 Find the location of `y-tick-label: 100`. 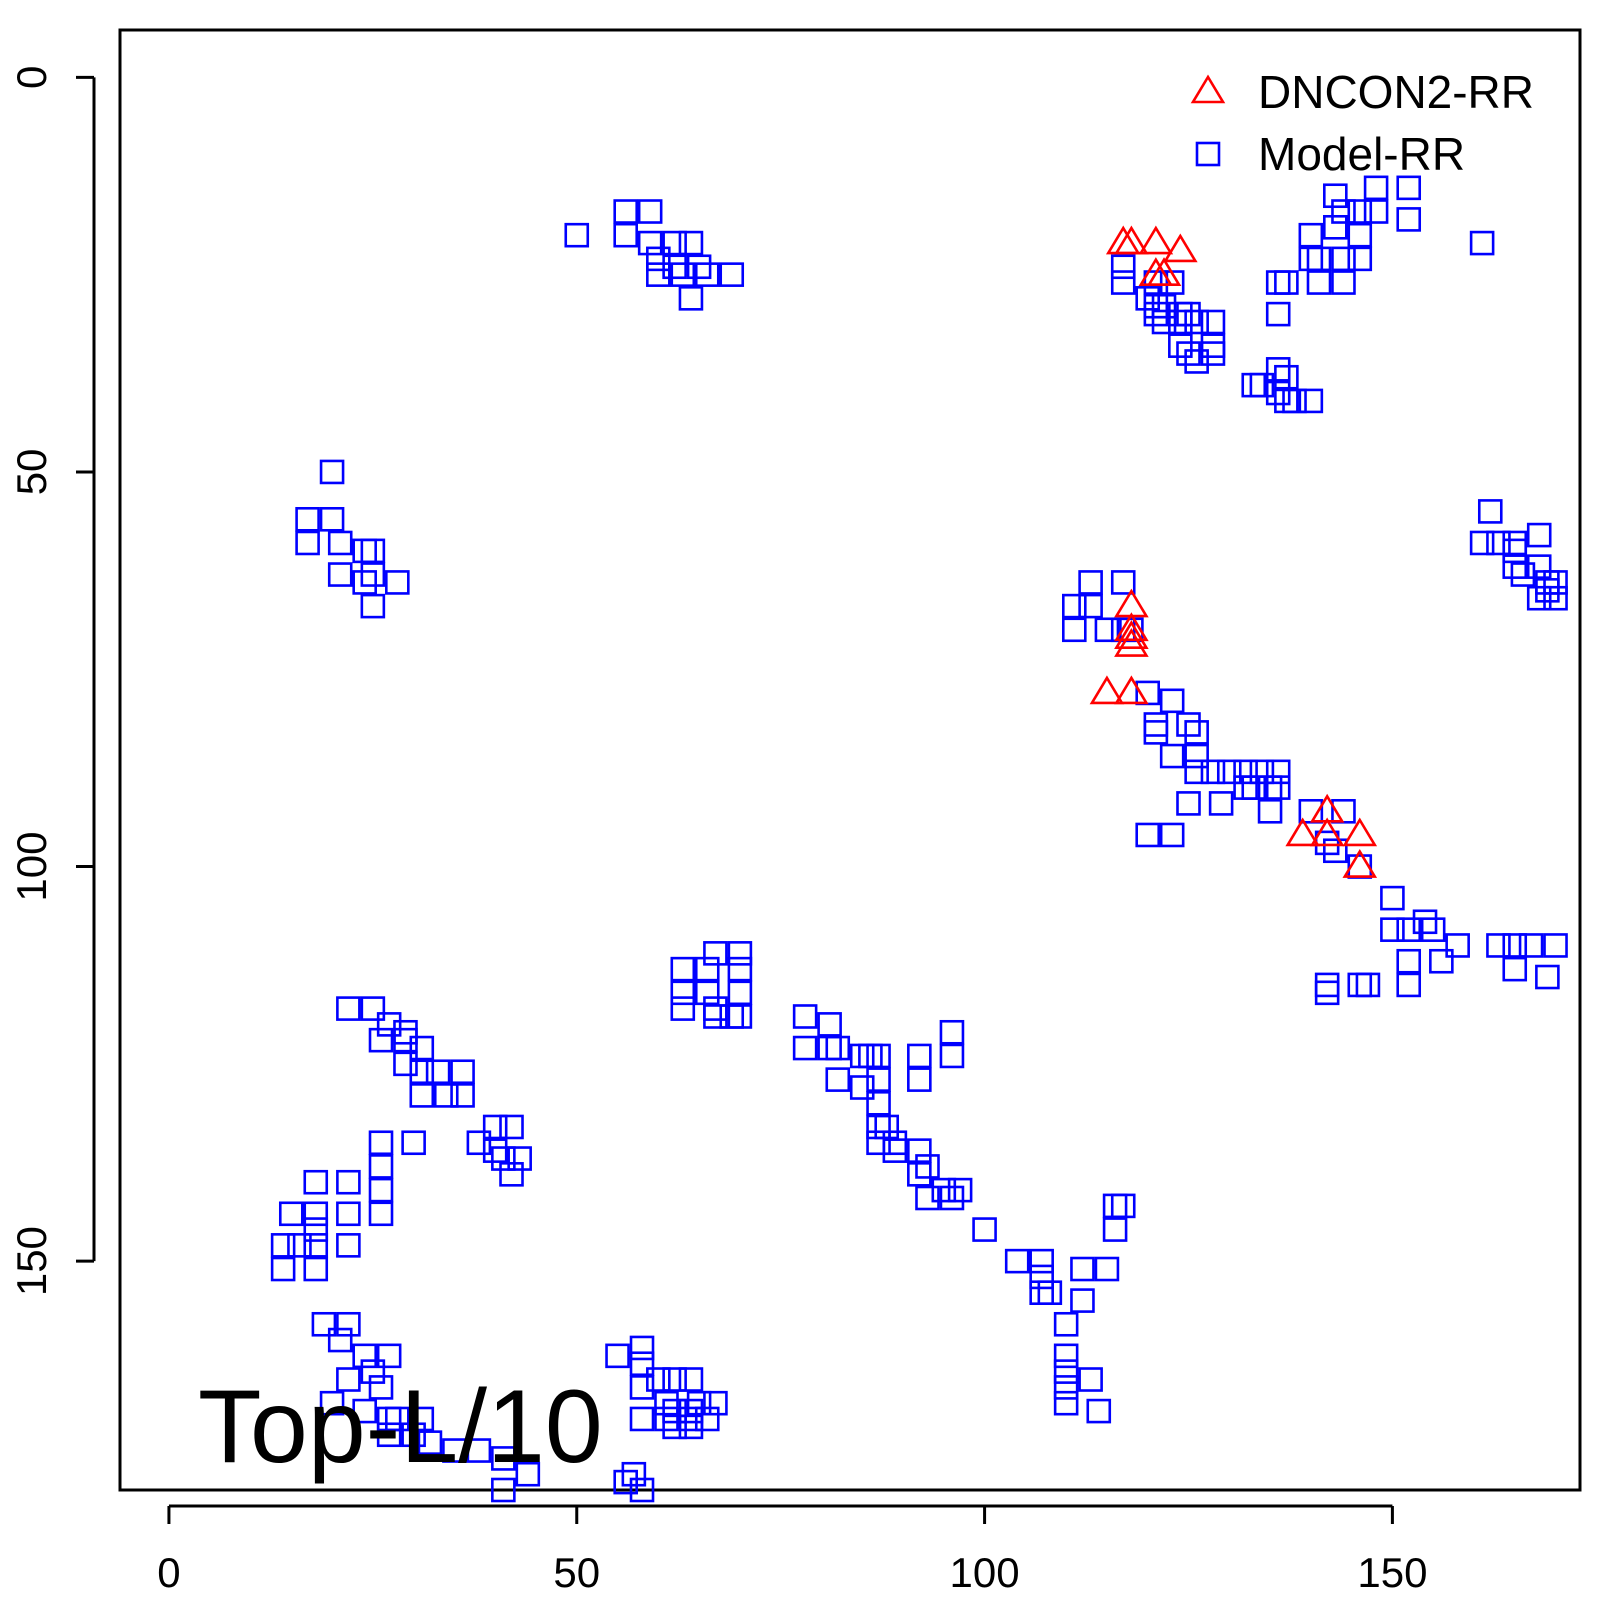

y-tick-label: 100 is located at coordinates (31, 867).